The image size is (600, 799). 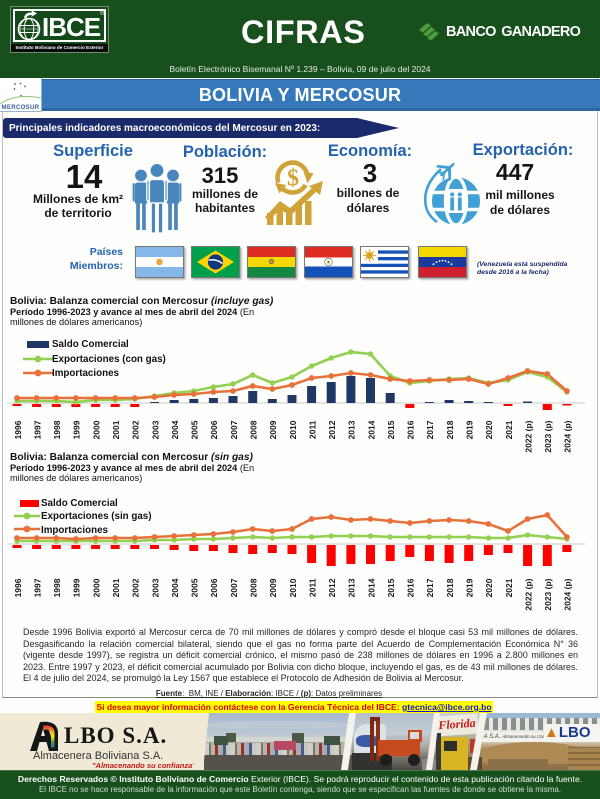 What do you see at coordinates (21, 107) in the screenshot?
I see `svg-text: MERCOSUR` at bounding box center [21, 107].